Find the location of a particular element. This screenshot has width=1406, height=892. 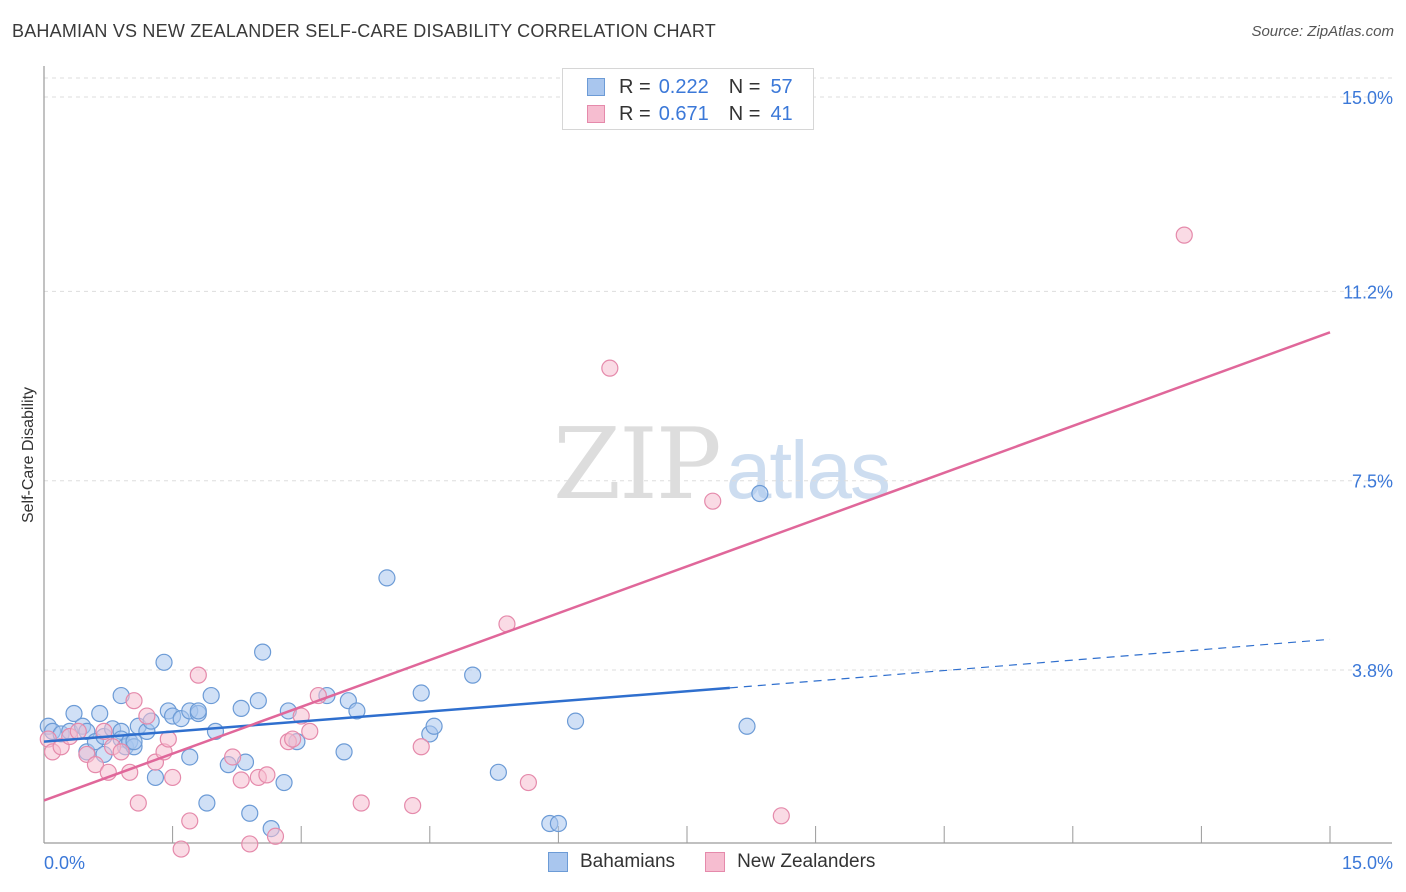

source-credit: Source: ZipAtlas.com is located at coordinates (1322, 31).